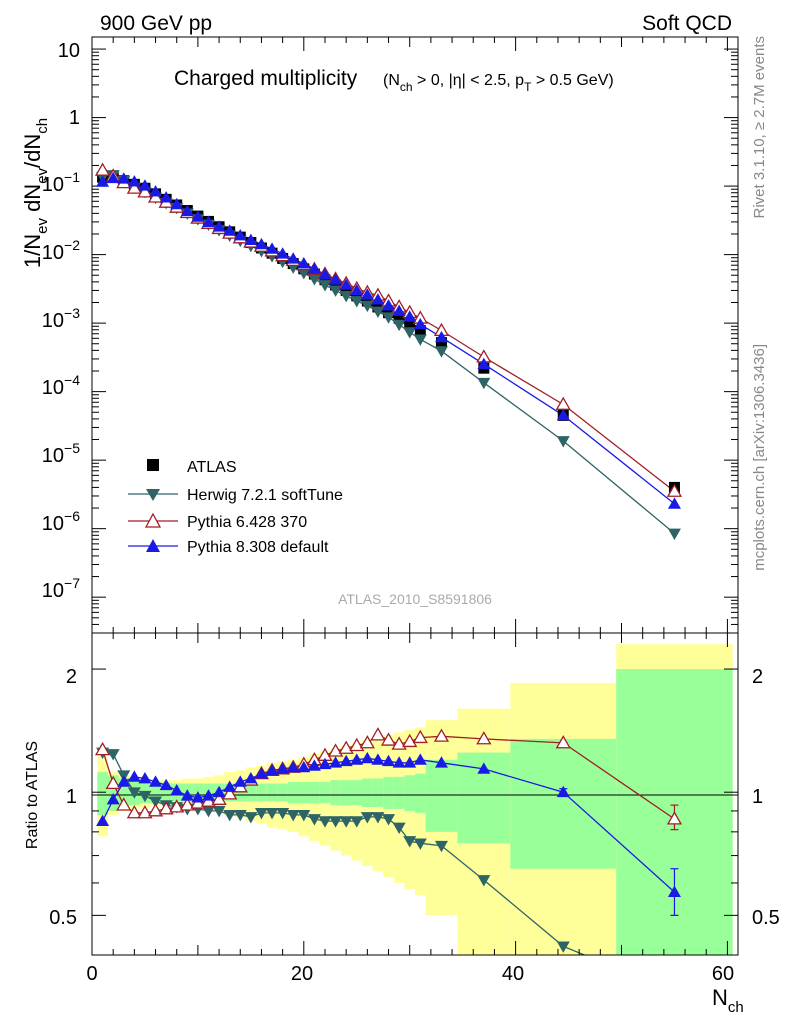 The image size is (786, 1024). I want to click on xtick-label-40: 40, so click(513, 974).